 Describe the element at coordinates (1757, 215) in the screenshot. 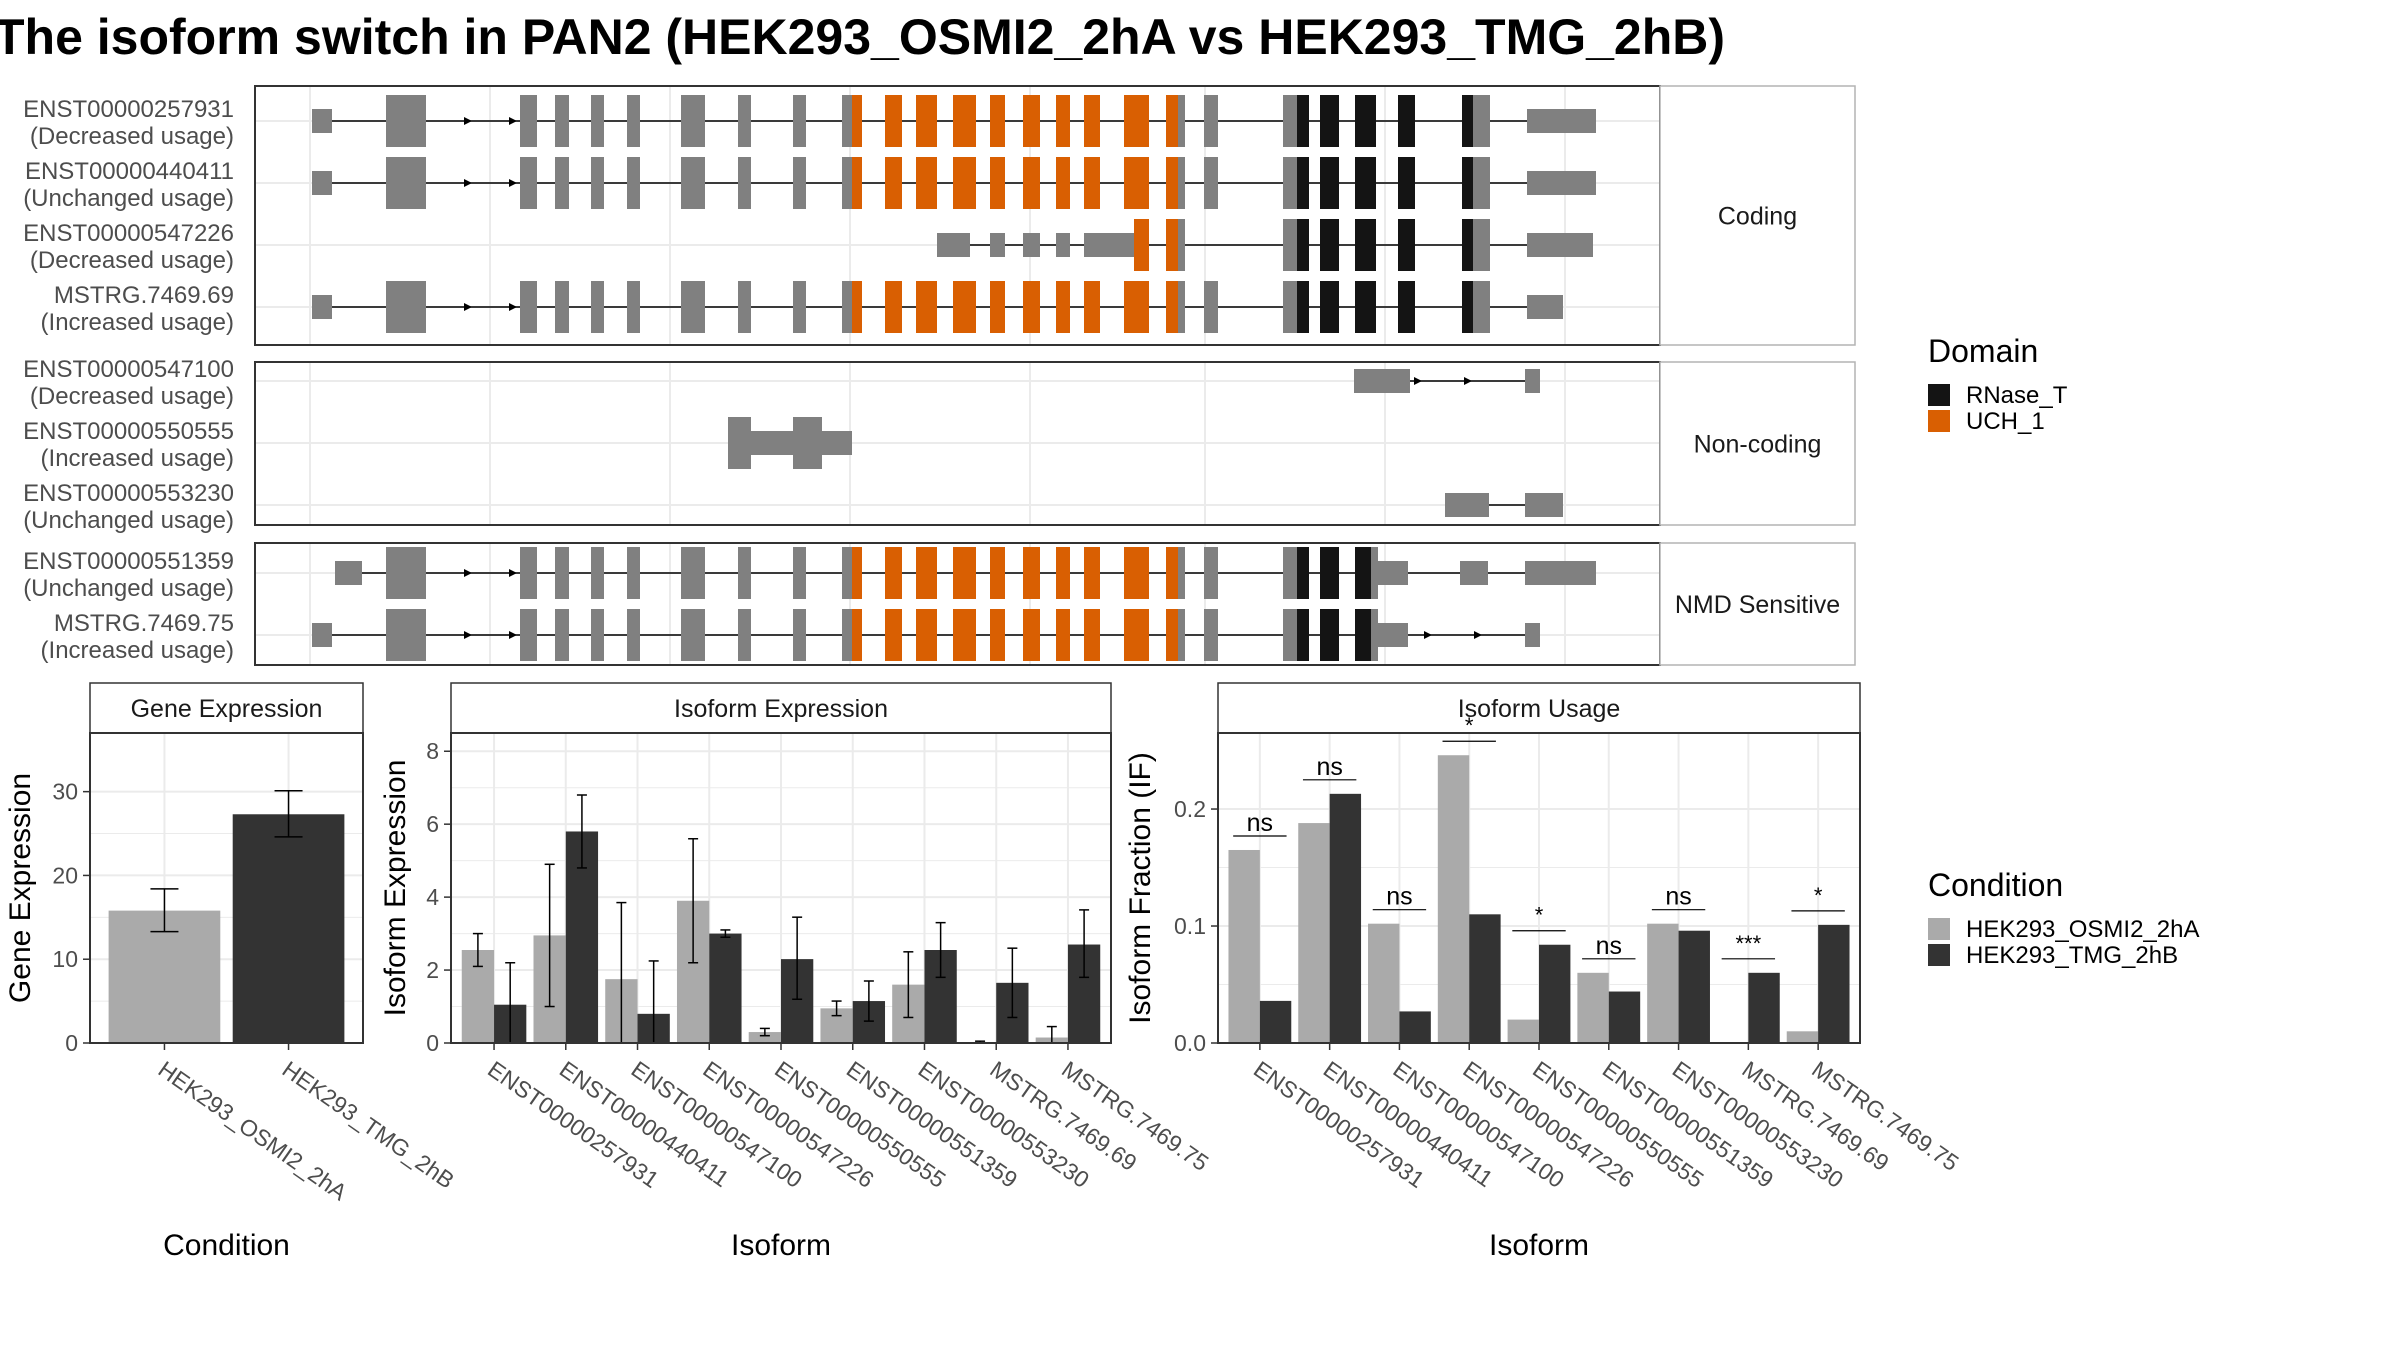

I see `facet-strip` at that location.